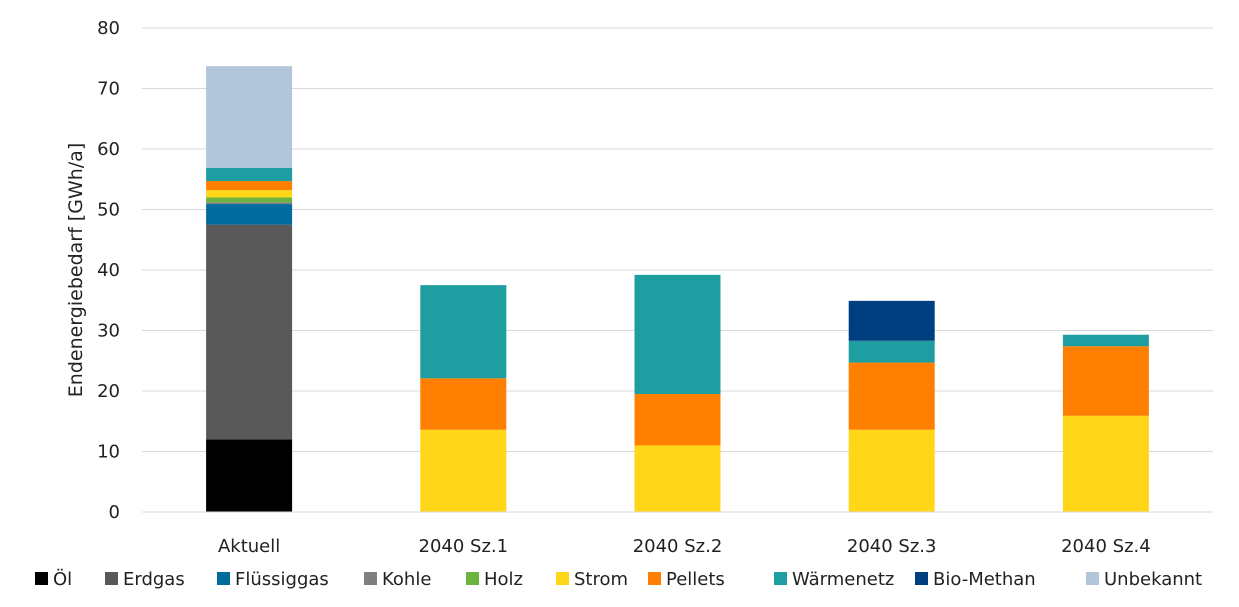  What do you see at coordinates (249, 546) in the screenshot?
I see `x-tick-label: Aktuell` at bounding box center [249, 546].